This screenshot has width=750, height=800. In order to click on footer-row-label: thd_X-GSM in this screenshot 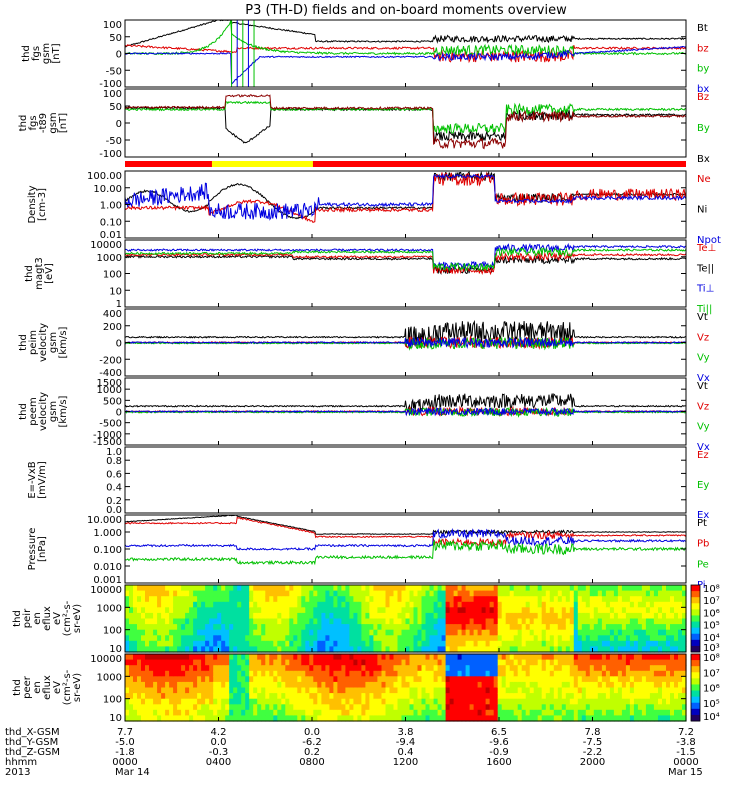, I will do `click(32, 732)`.